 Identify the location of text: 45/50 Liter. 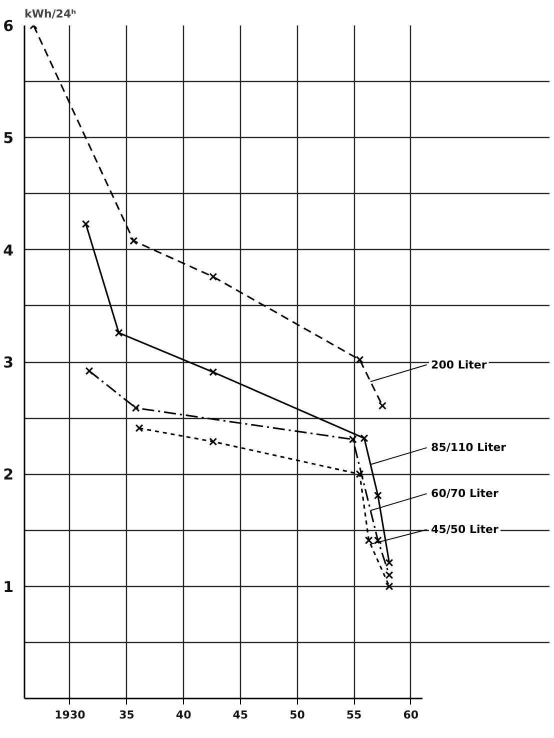
(465, 529).